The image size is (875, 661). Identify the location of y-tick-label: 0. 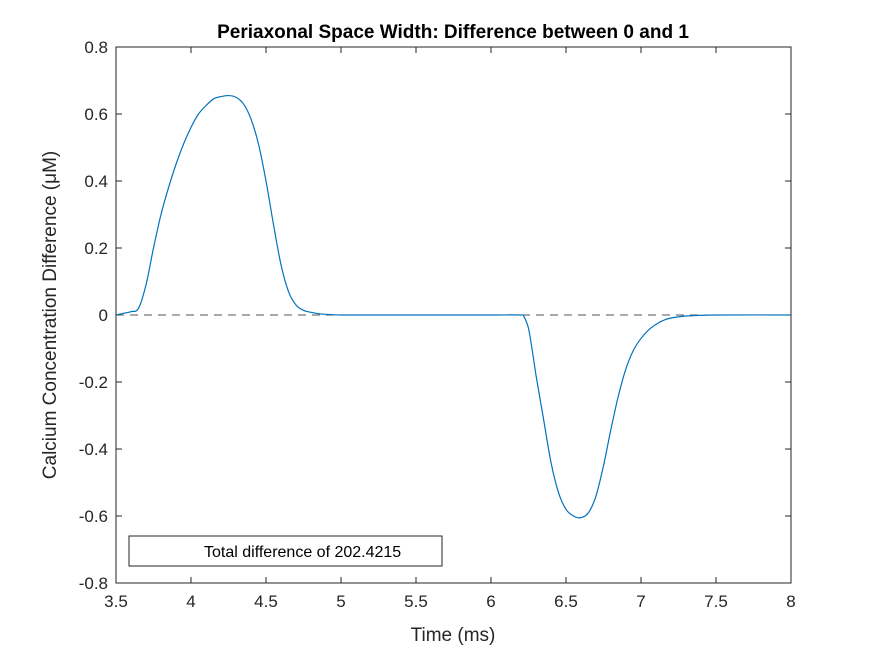
(103, 315).